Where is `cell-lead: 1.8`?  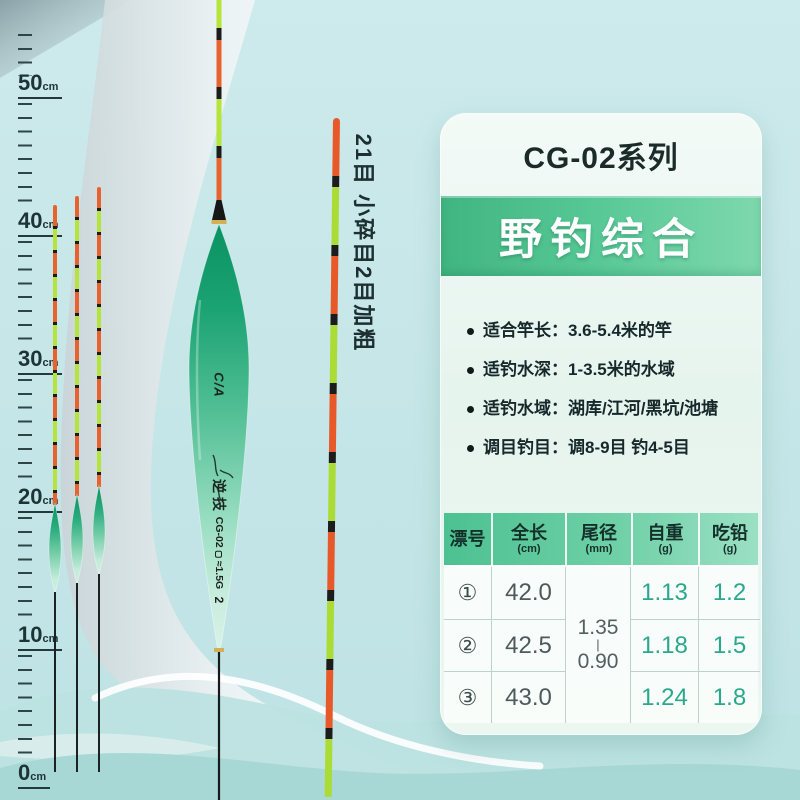
cell-lead: 1.8 is located at coordinates (729, 697).